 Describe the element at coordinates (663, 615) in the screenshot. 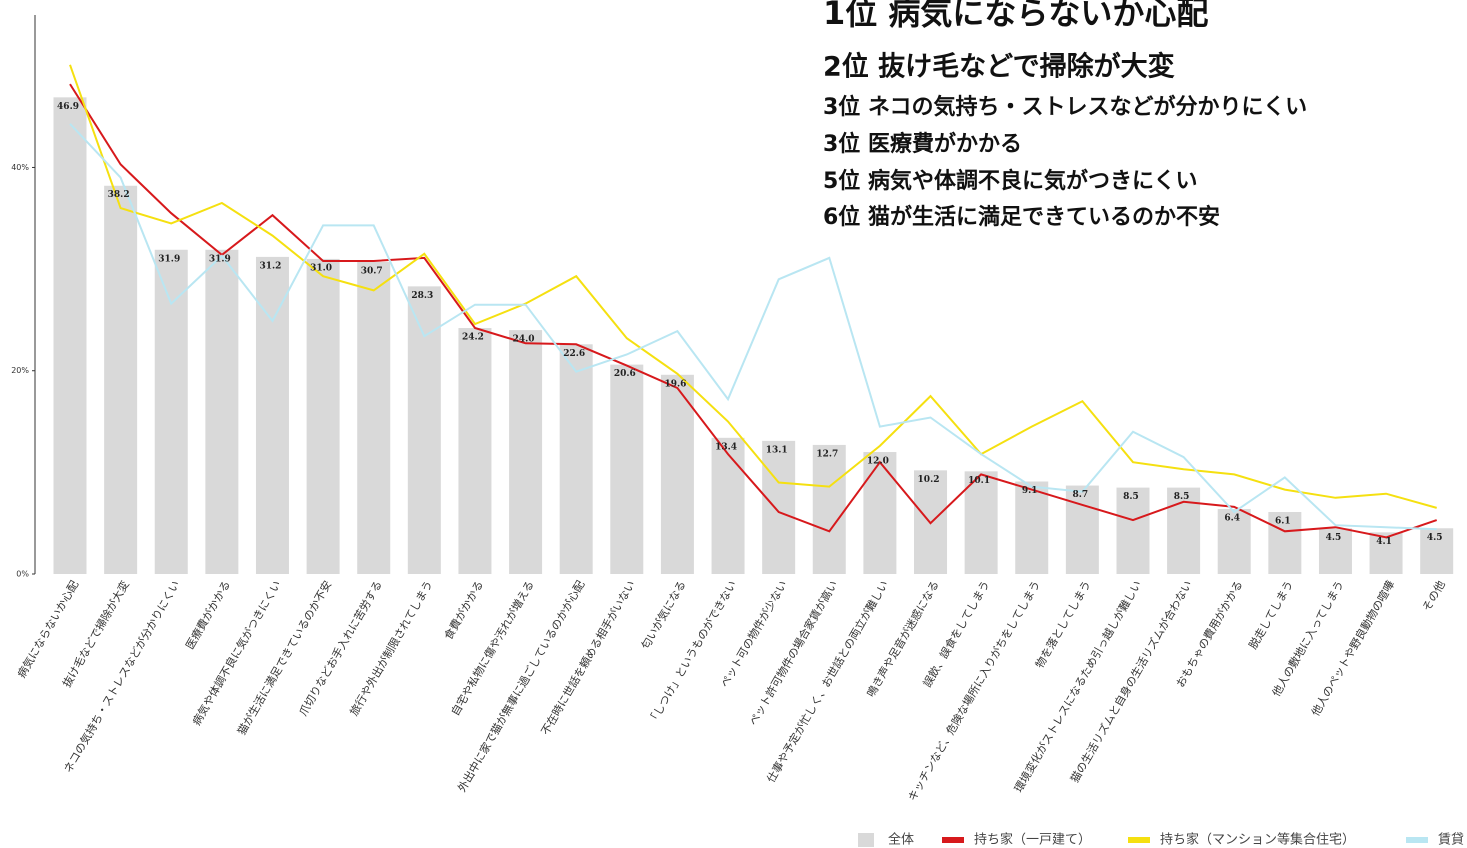

I see `x-tick-label: 匂いが気になる` at that location.